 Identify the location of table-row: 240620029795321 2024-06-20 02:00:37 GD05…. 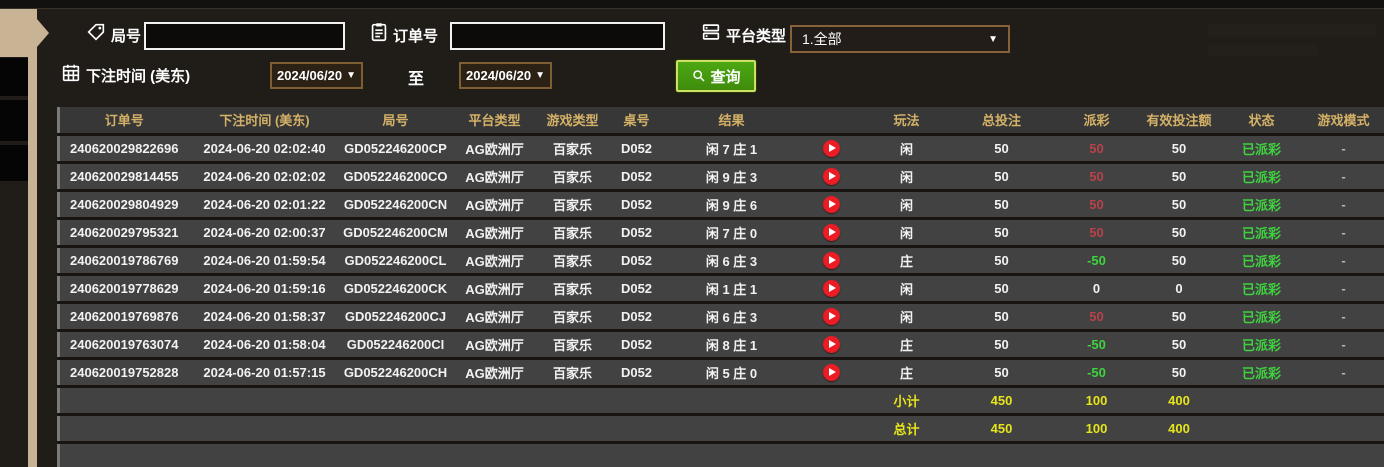
(721, 232).